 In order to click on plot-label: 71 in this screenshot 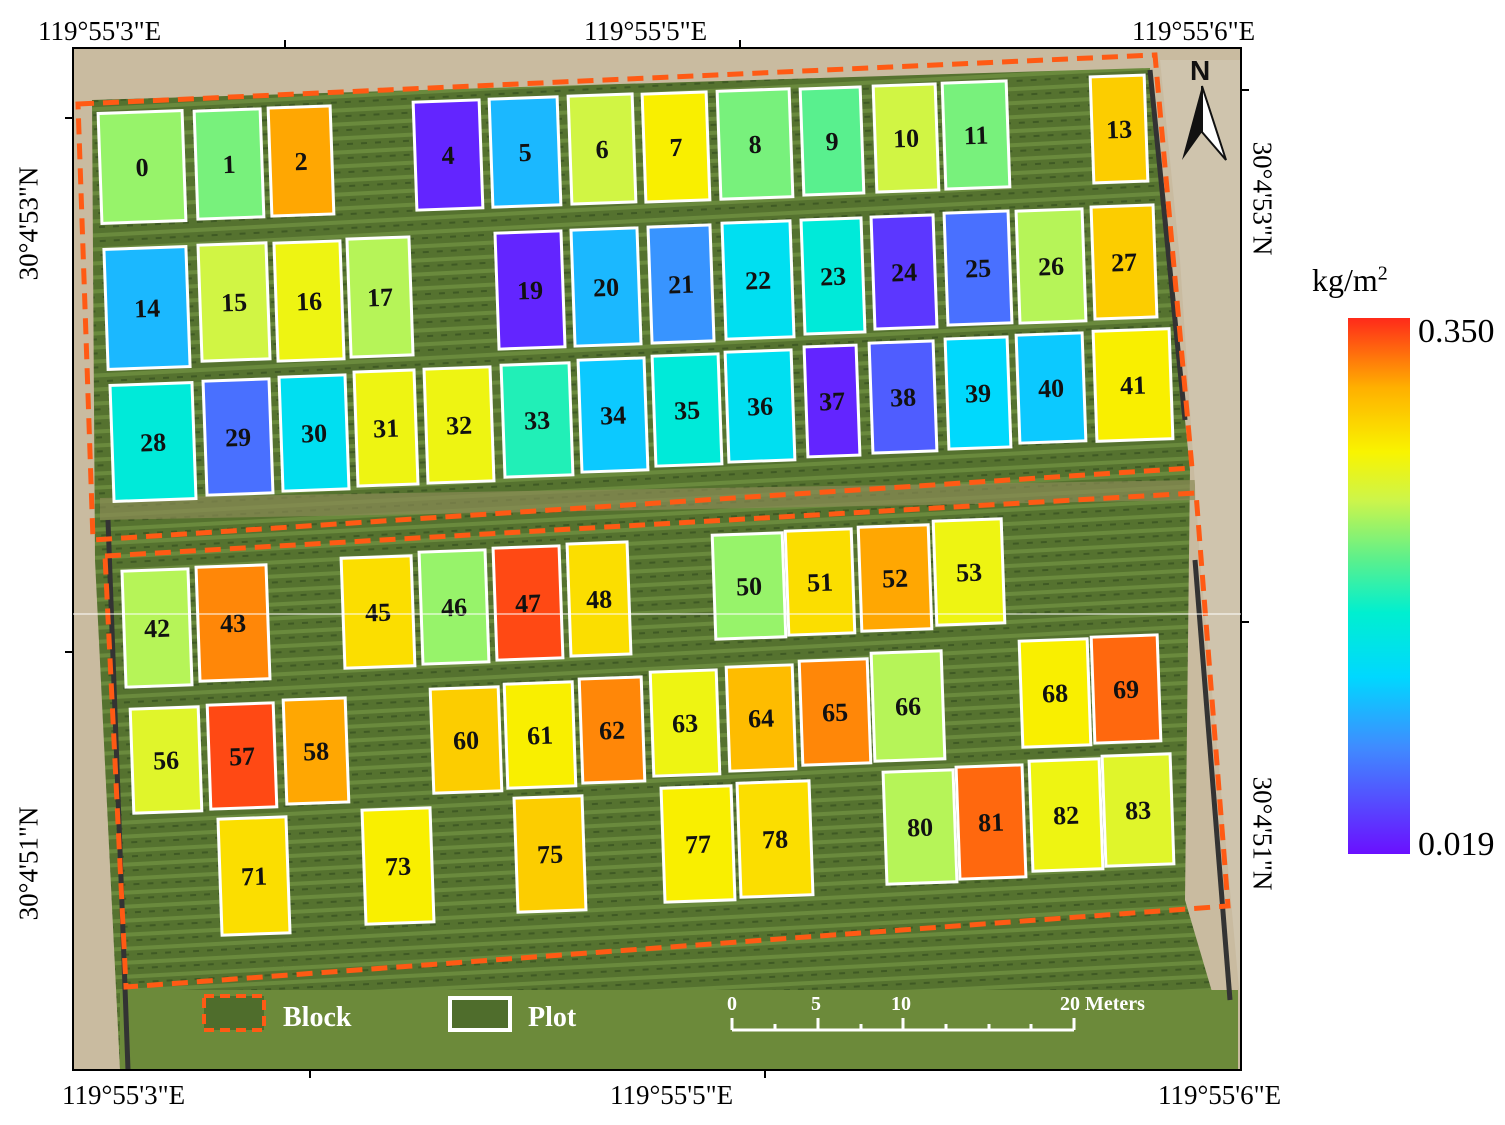, I will do `click(254, 877)`.